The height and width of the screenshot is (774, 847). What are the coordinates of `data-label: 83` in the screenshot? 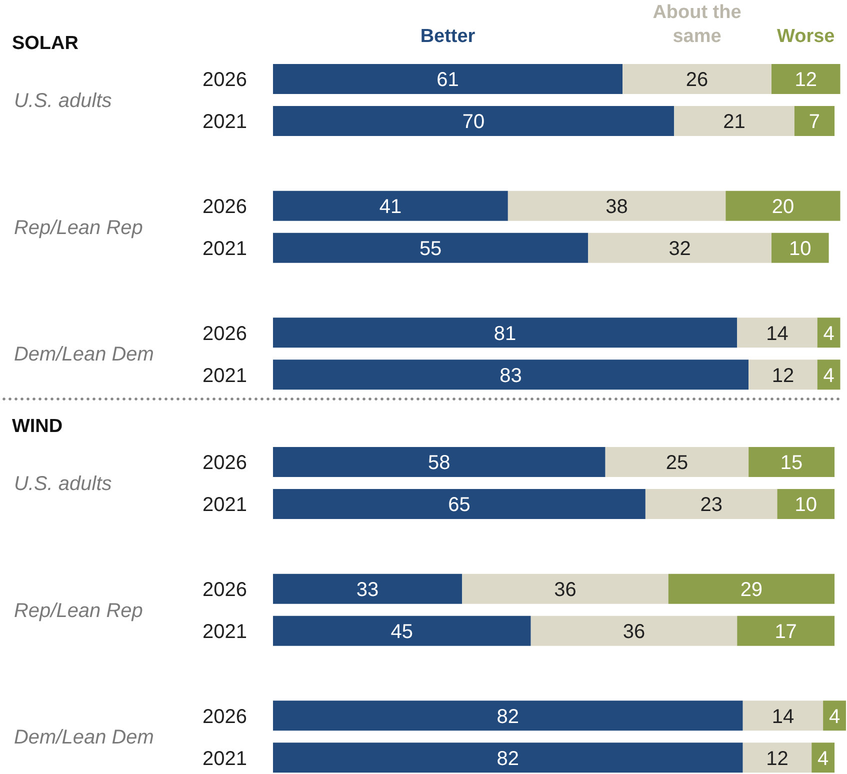 It's located at (511, 375).